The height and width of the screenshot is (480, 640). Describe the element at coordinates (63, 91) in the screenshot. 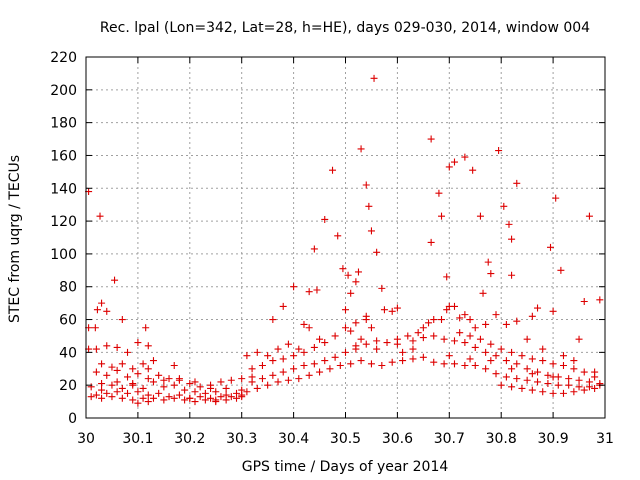

I see `y-tick-label: 200` at that location.